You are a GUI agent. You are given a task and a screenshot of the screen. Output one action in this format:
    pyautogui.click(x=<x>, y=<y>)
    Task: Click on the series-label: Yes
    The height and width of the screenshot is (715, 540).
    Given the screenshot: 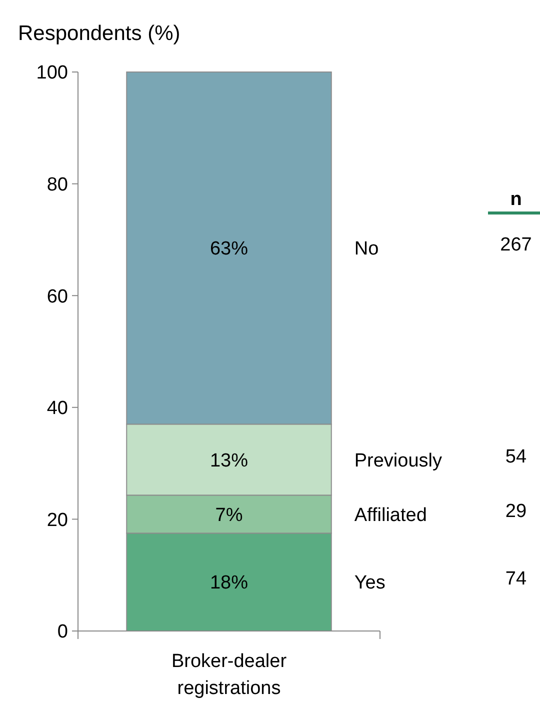 What is the action you would take?
    pyautogui.click(x=370, y=583)
    